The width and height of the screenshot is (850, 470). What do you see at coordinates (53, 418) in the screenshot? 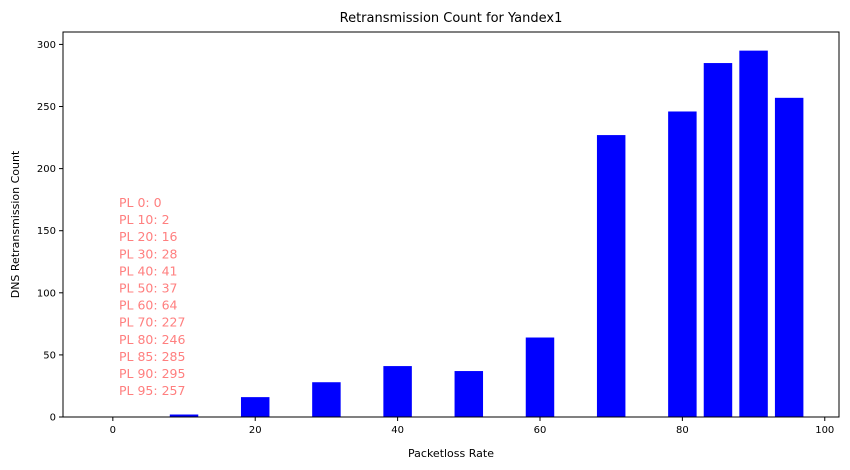
I see `y-tick-label: 0` at bounding box center [53, 418].